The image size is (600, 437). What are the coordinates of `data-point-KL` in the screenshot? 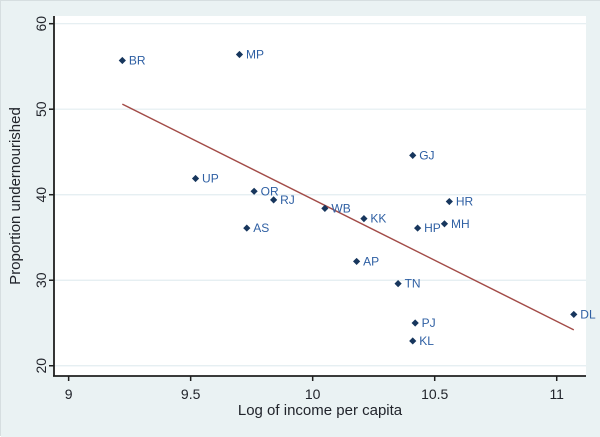 It's located at (413, 341).